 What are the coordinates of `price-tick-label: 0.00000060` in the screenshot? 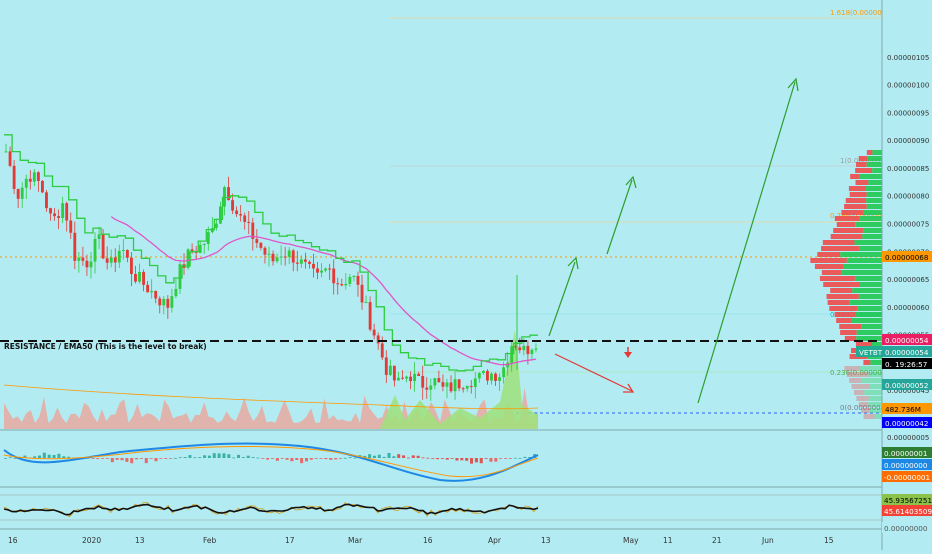 It's located at (908, 308).